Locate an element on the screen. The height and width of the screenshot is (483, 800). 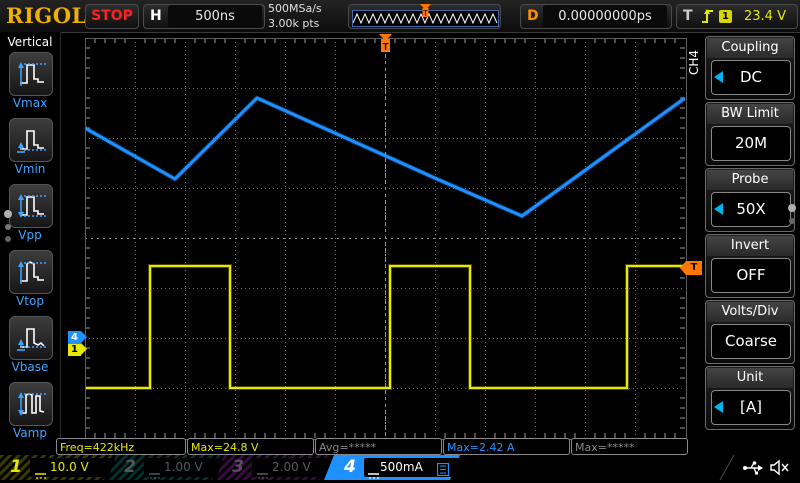
channel-block-1: 1 10.0 V is located at coordinates (66, 467).